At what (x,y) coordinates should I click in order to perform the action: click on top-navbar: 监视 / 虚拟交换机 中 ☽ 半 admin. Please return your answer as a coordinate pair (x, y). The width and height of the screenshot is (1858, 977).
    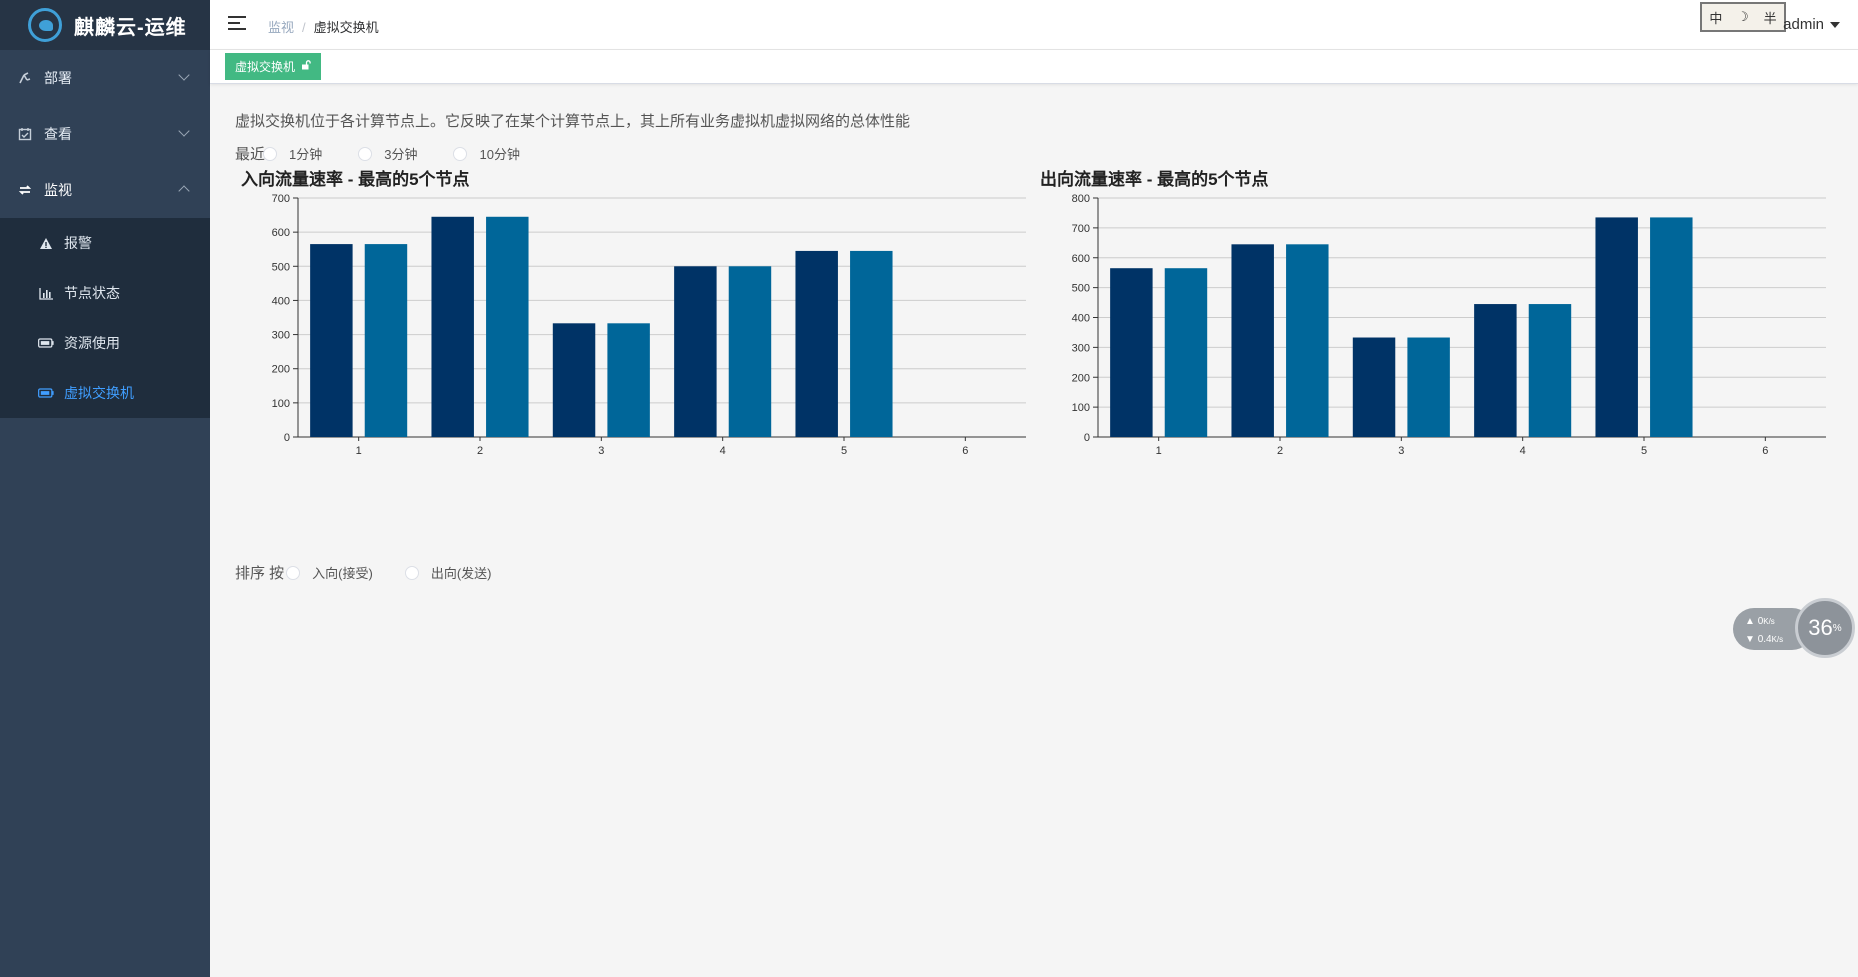
    Looking at the image, I should click on (1034, 25).